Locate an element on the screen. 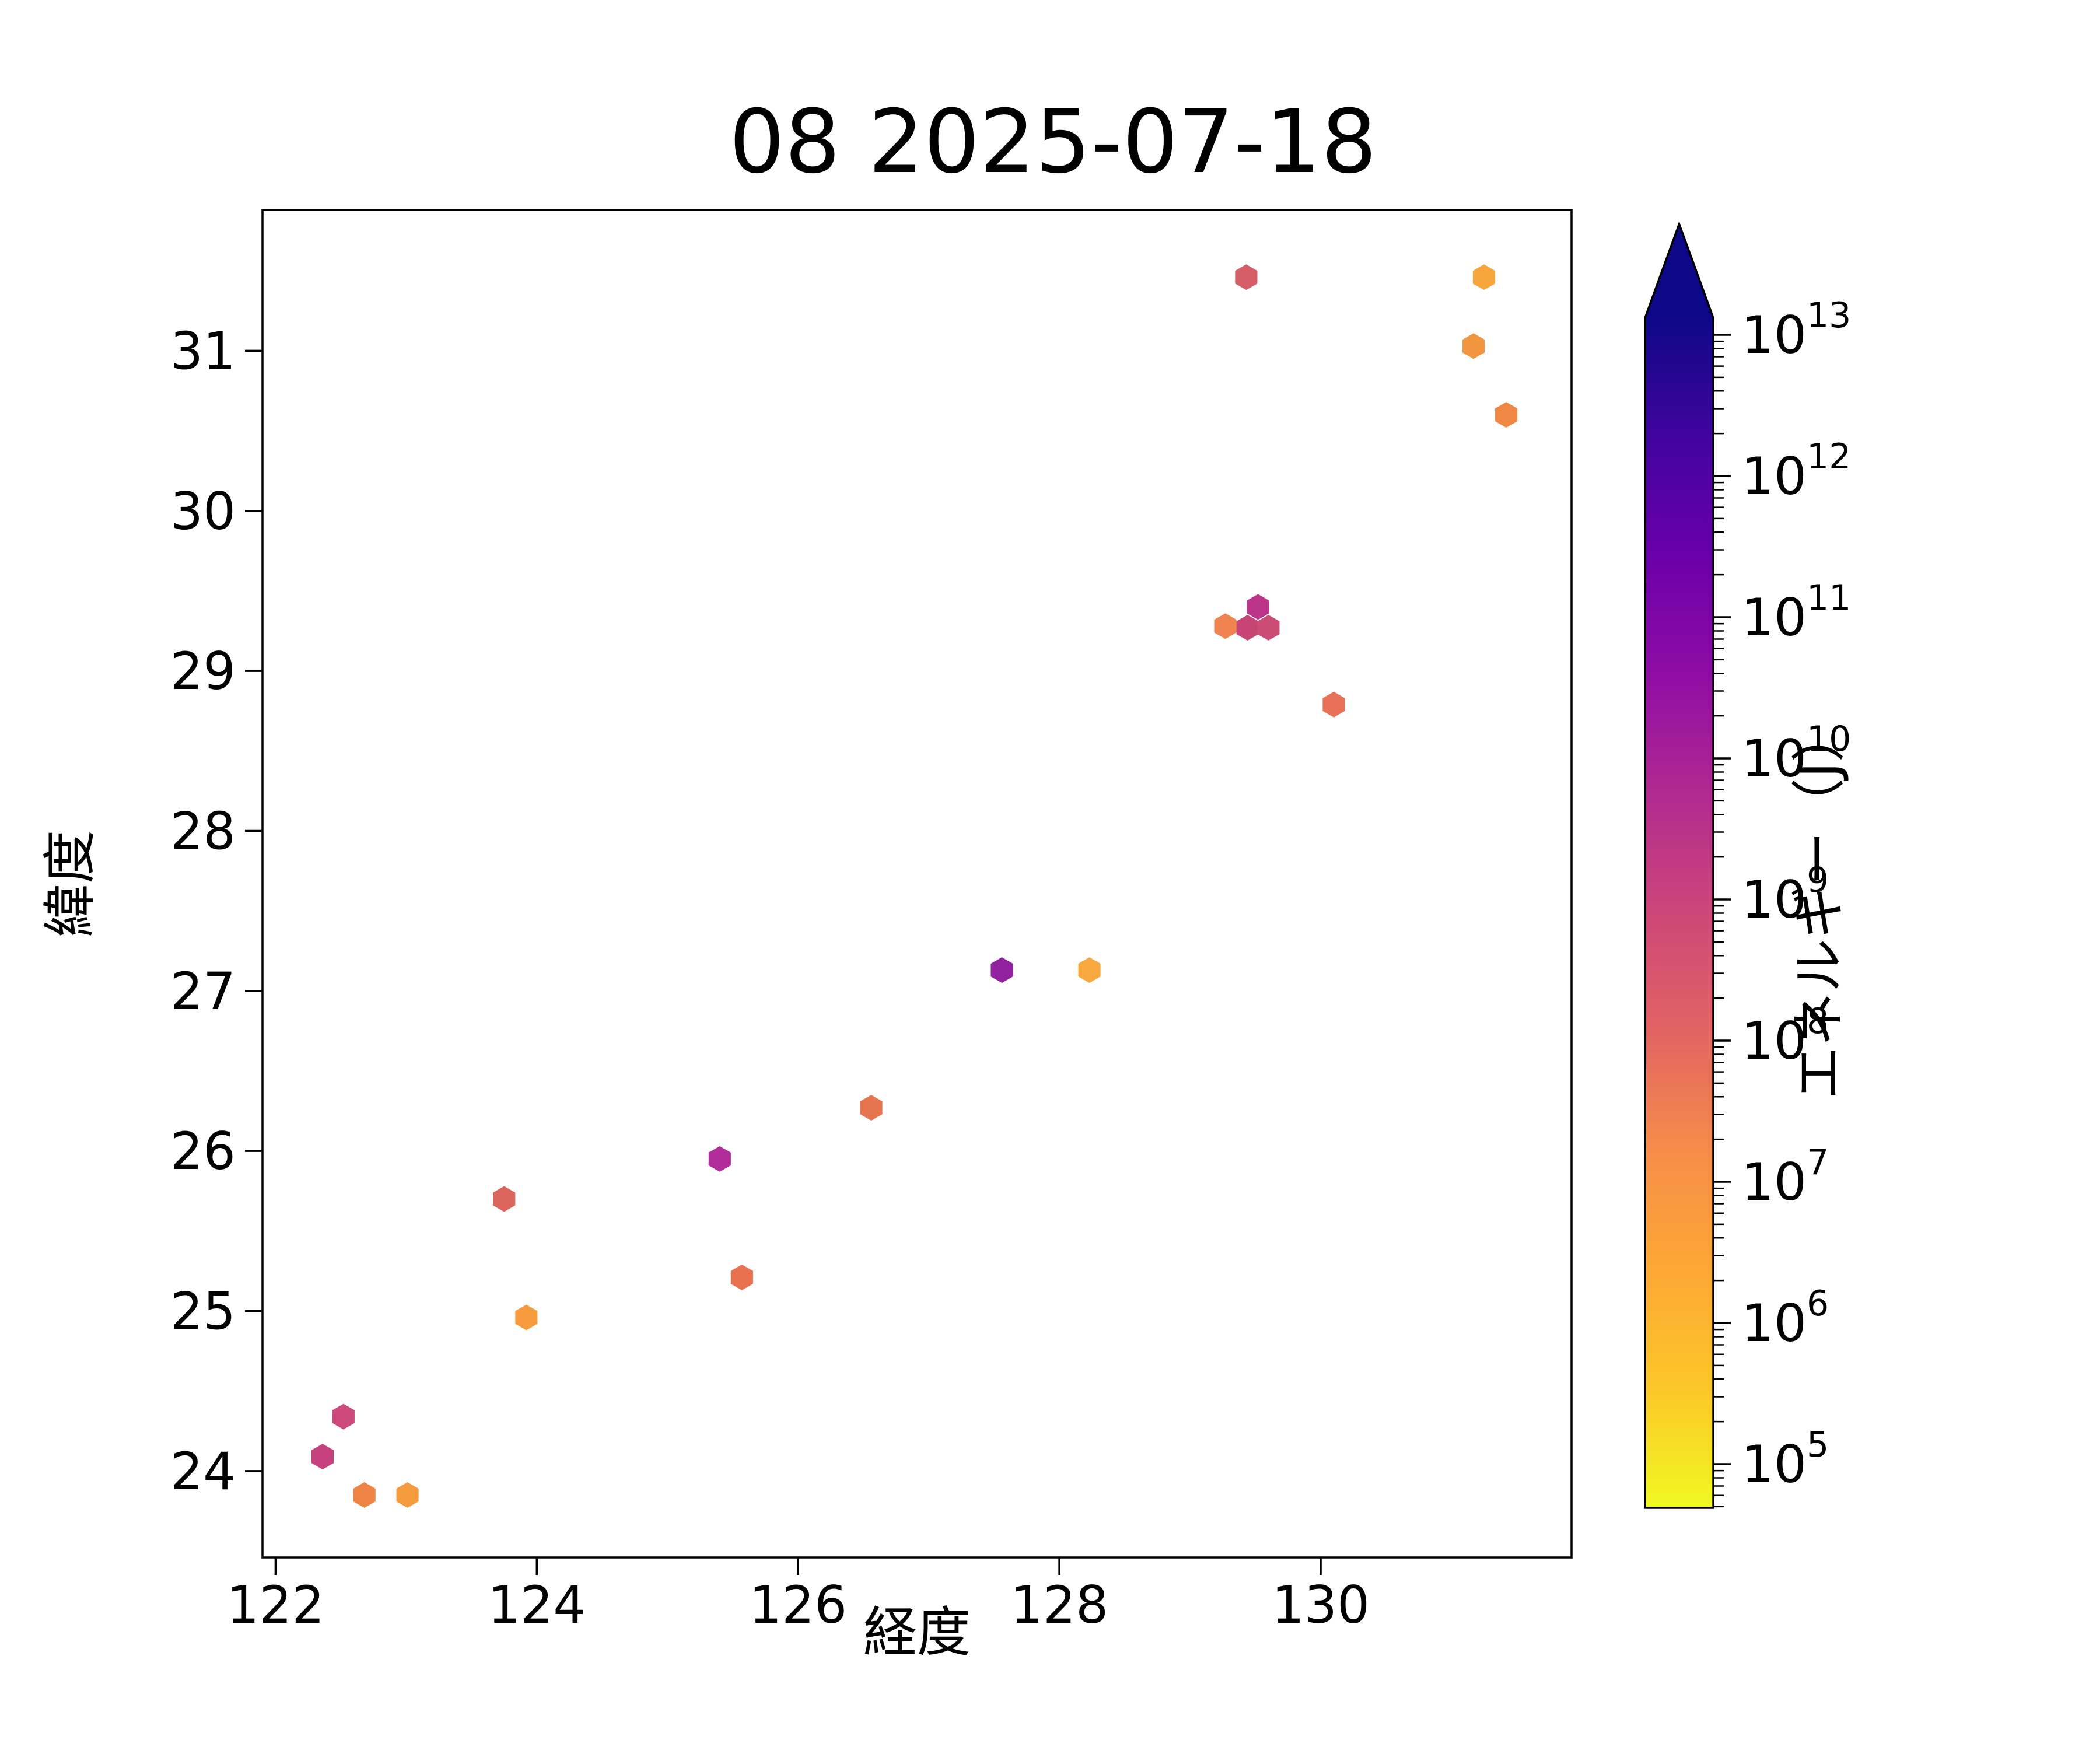  y-tick-label: 25 is located at coordinates (203, 1312).